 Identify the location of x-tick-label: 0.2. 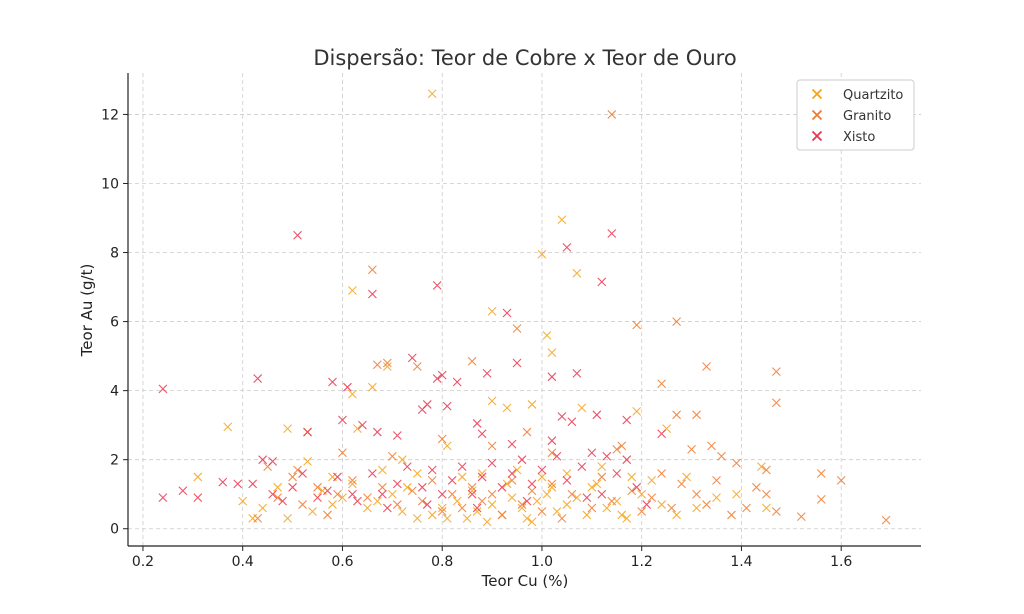
(143, 562).